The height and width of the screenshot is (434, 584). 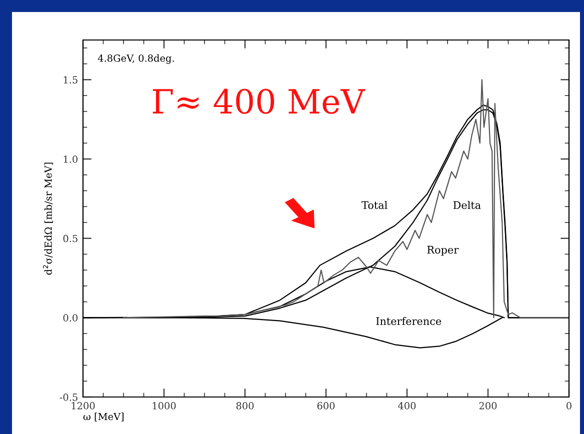 What do you see at coordinates (375, 205) in the screenshot?
I see `series-label: Total` at bounding box center [375, 205].